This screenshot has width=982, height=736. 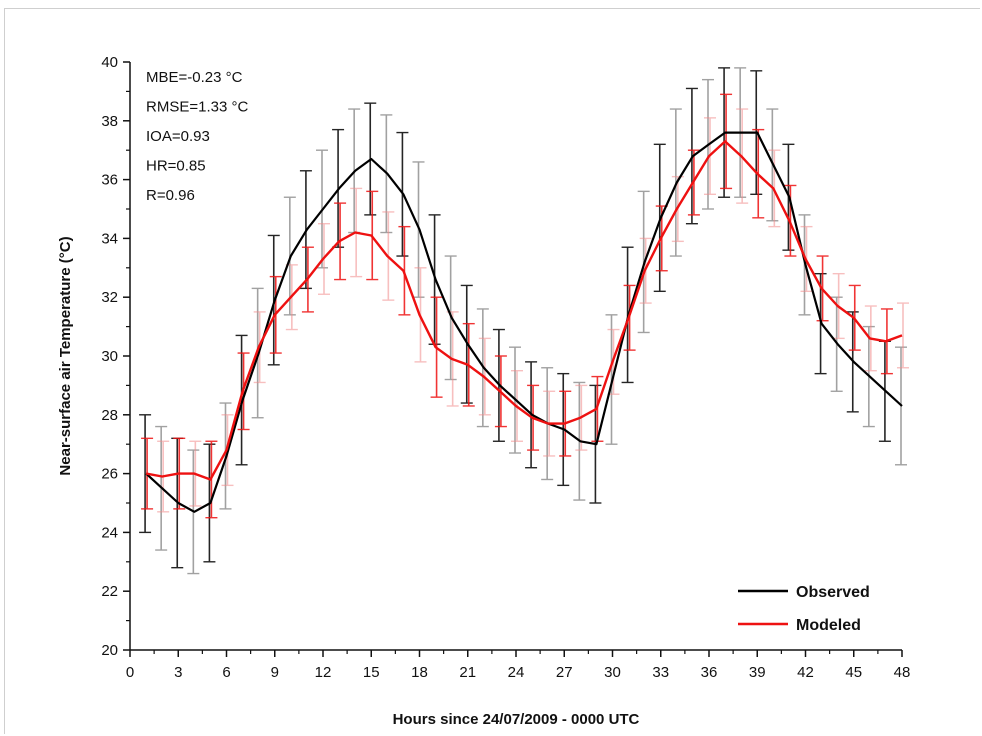 What do you see at coordinates (828, 625) in the screenshot?
I see `legend-label-modeled: Modeled` at bounding box center [828, 625].